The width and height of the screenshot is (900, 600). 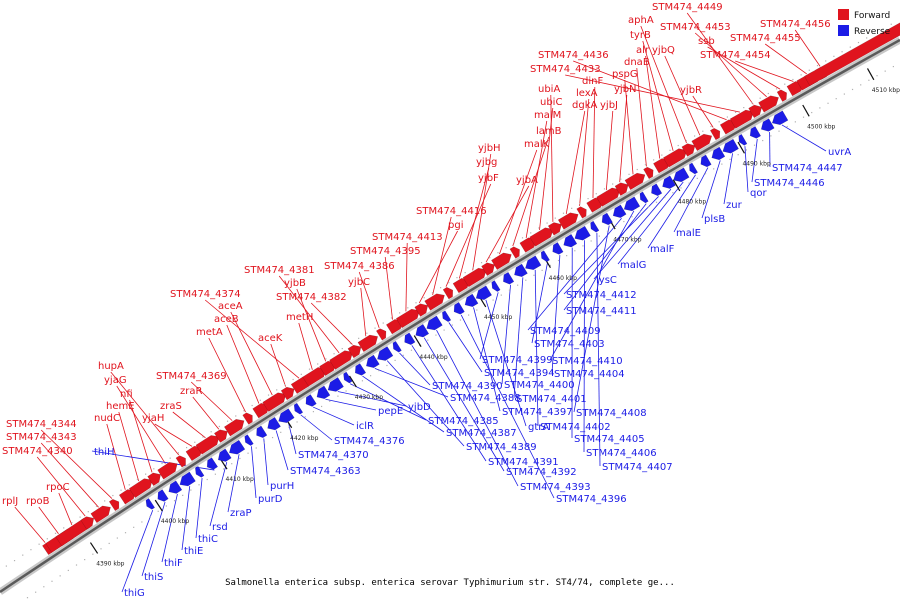 I want to click on reverse-gene-label: malE, so click(x=688, y=233).